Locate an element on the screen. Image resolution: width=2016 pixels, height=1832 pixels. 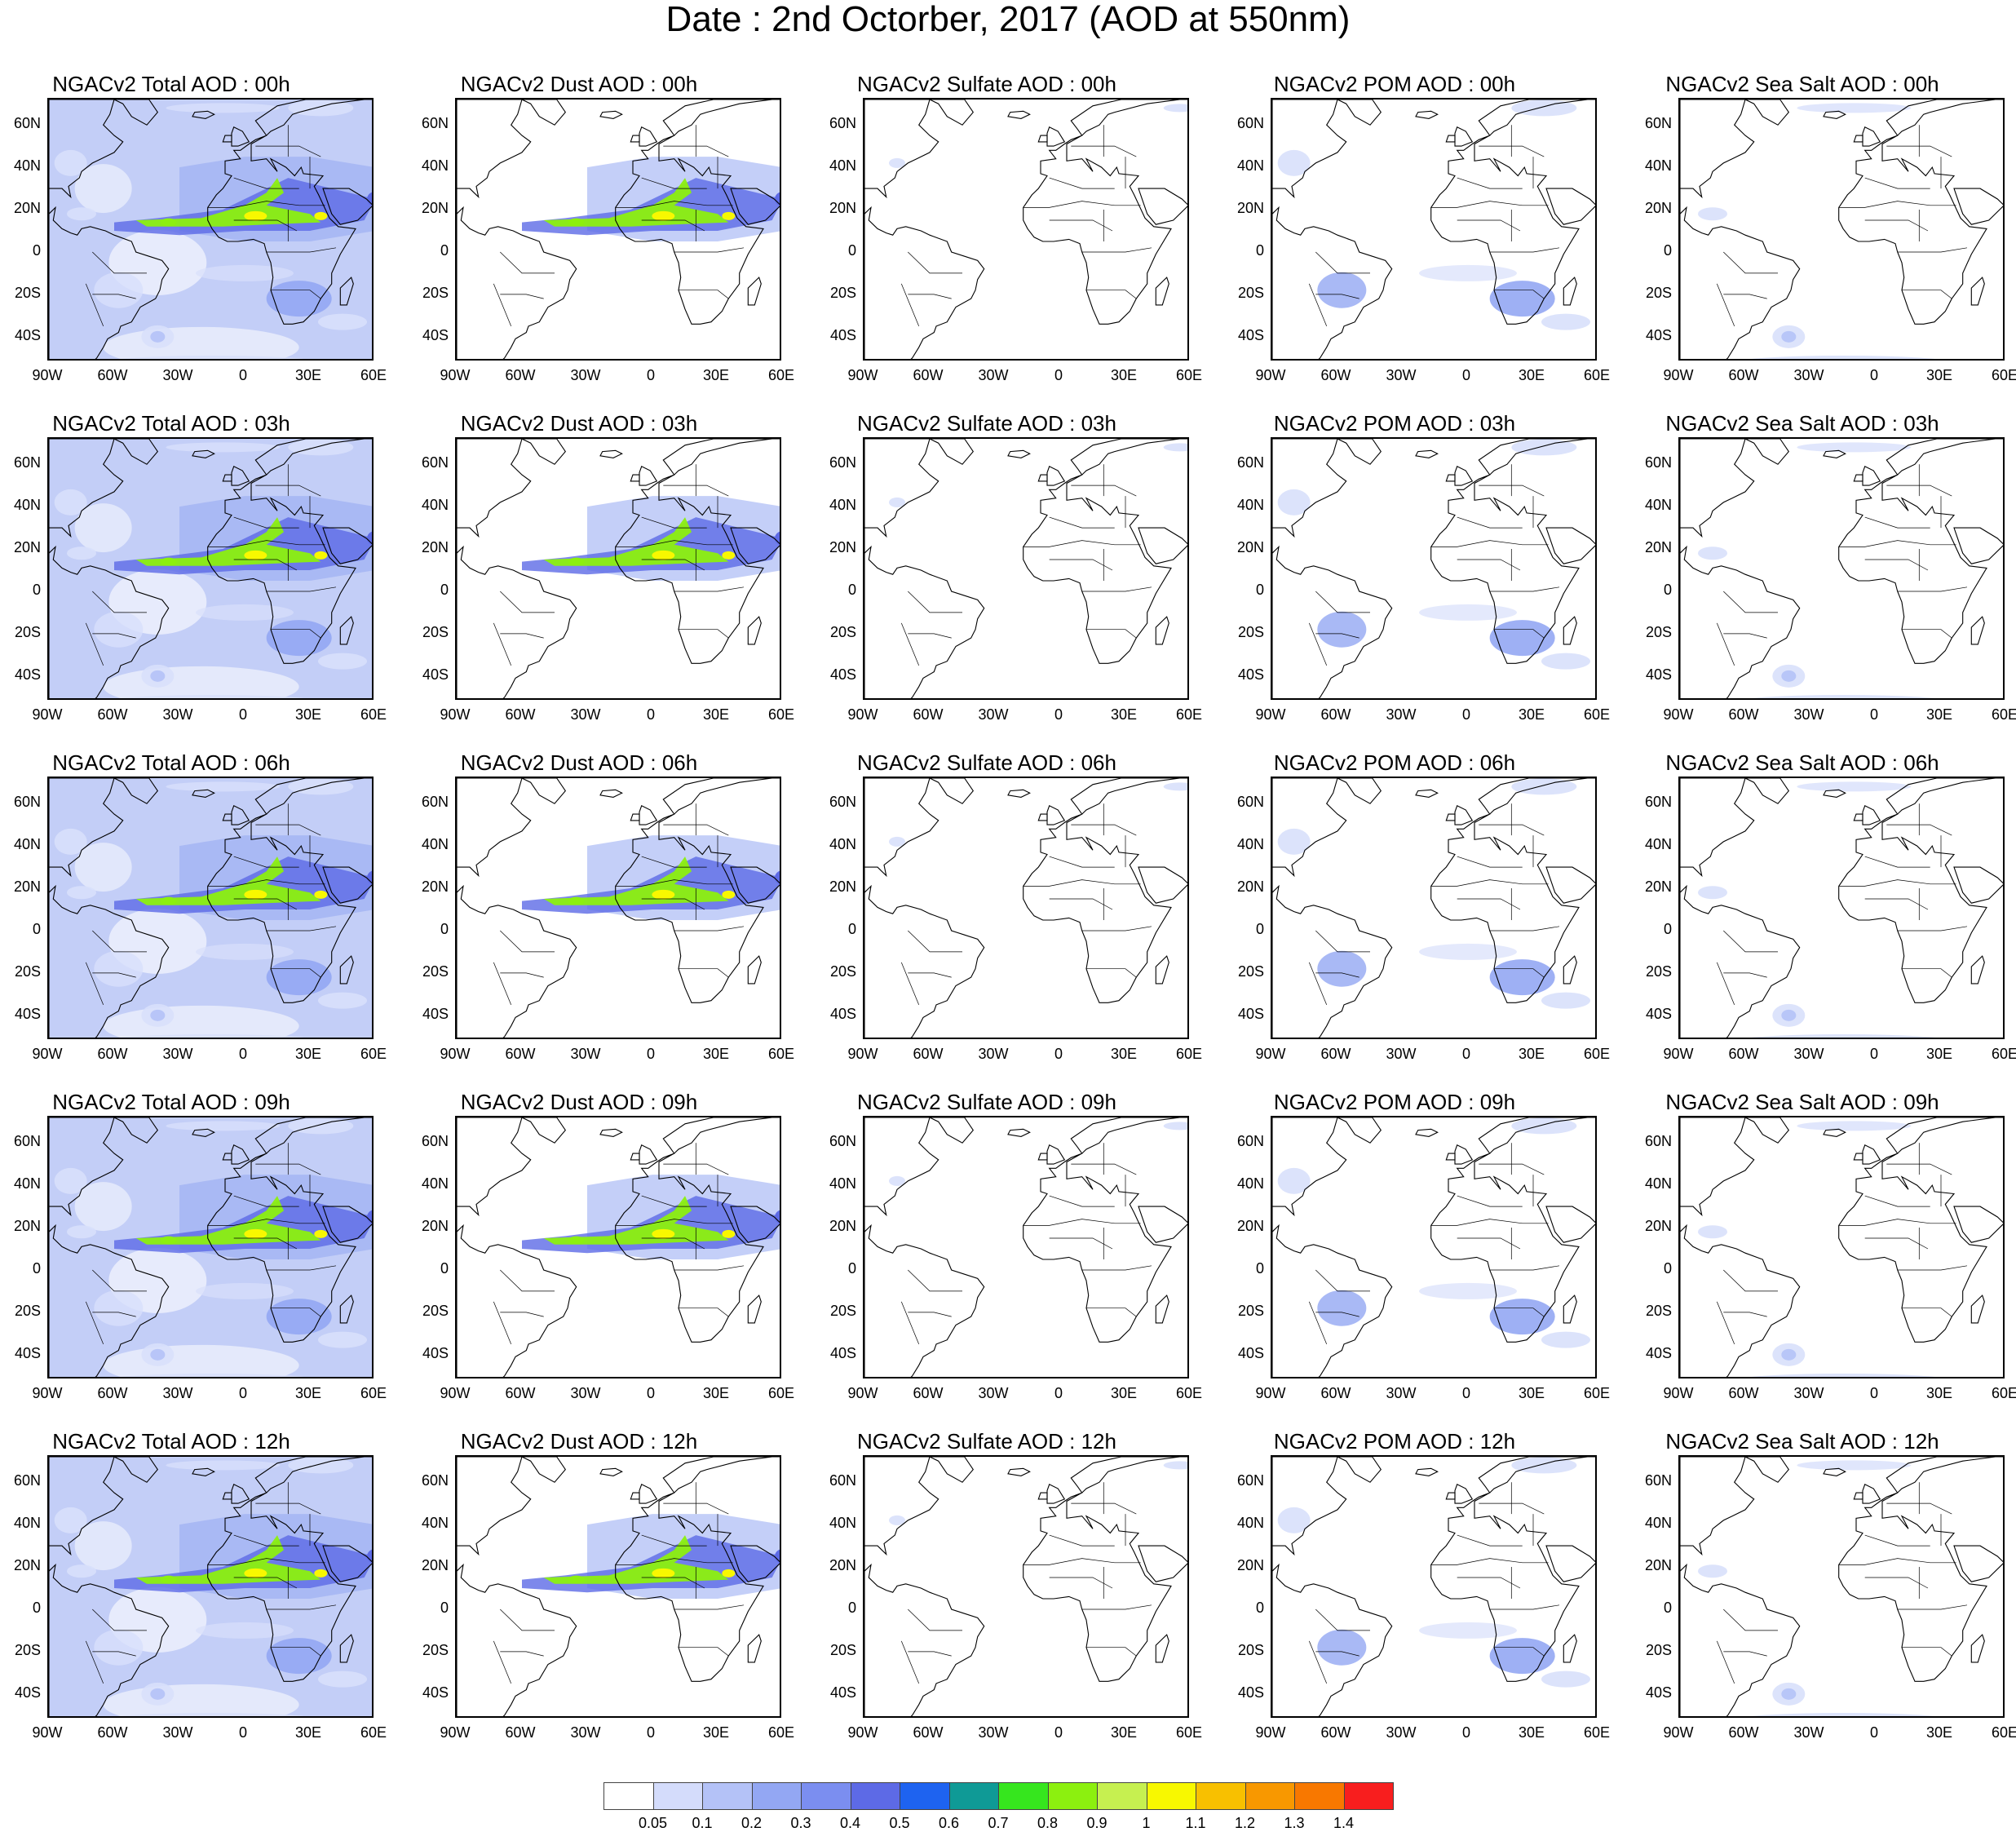
colorbar is located at coordinates (999, 1796).